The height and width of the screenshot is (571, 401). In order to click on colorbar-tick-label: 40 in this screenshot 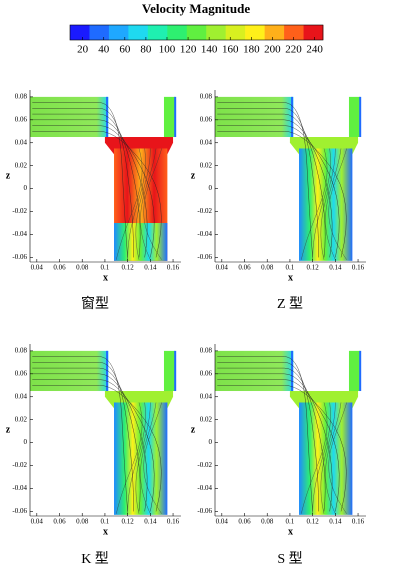, I will do `click(104, 50)`.